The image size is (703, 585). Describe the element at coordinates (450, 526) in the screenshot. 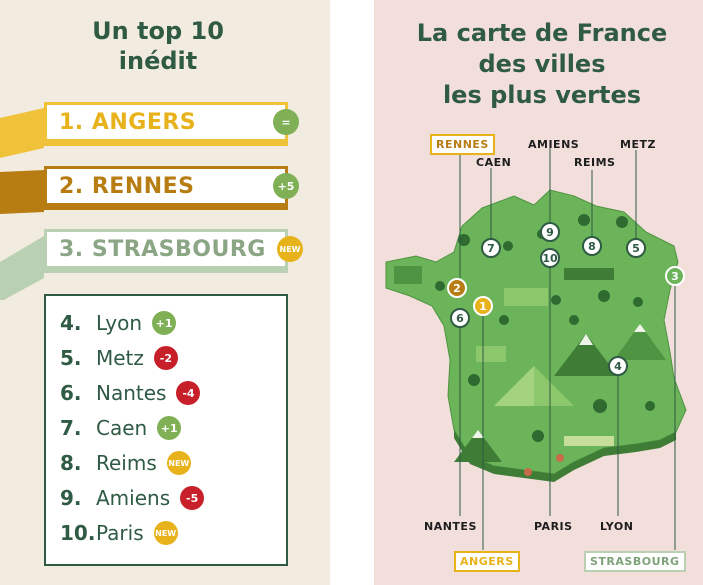

I see `label-nantes: NANTES` at that location.